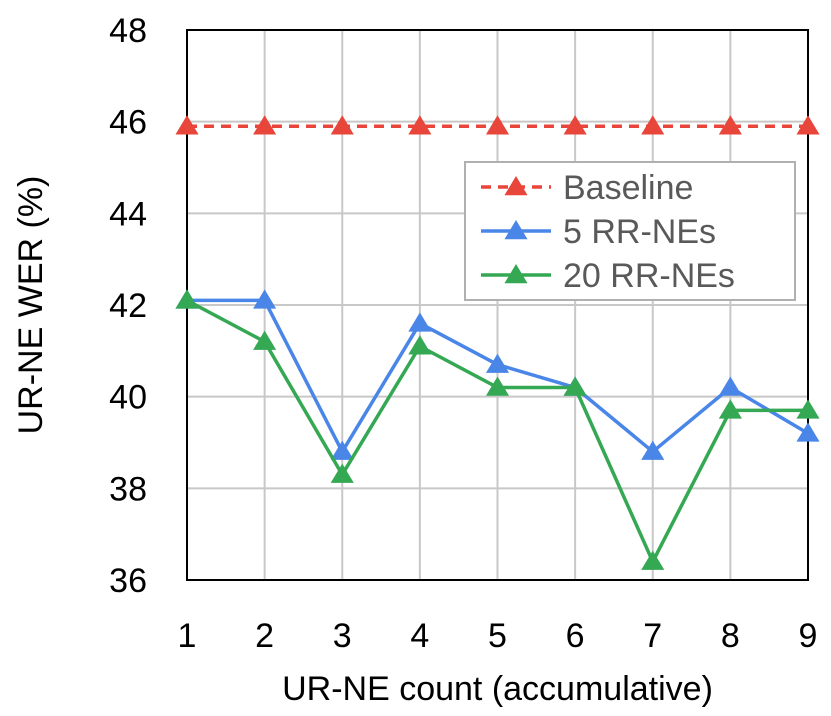 Image resolution: width=831 pixels, height=716 pixels. What do you see at coordinates (128, 214) in the screenshot?
I see `y-tick-label: 44` at bounding box center [128, 214].